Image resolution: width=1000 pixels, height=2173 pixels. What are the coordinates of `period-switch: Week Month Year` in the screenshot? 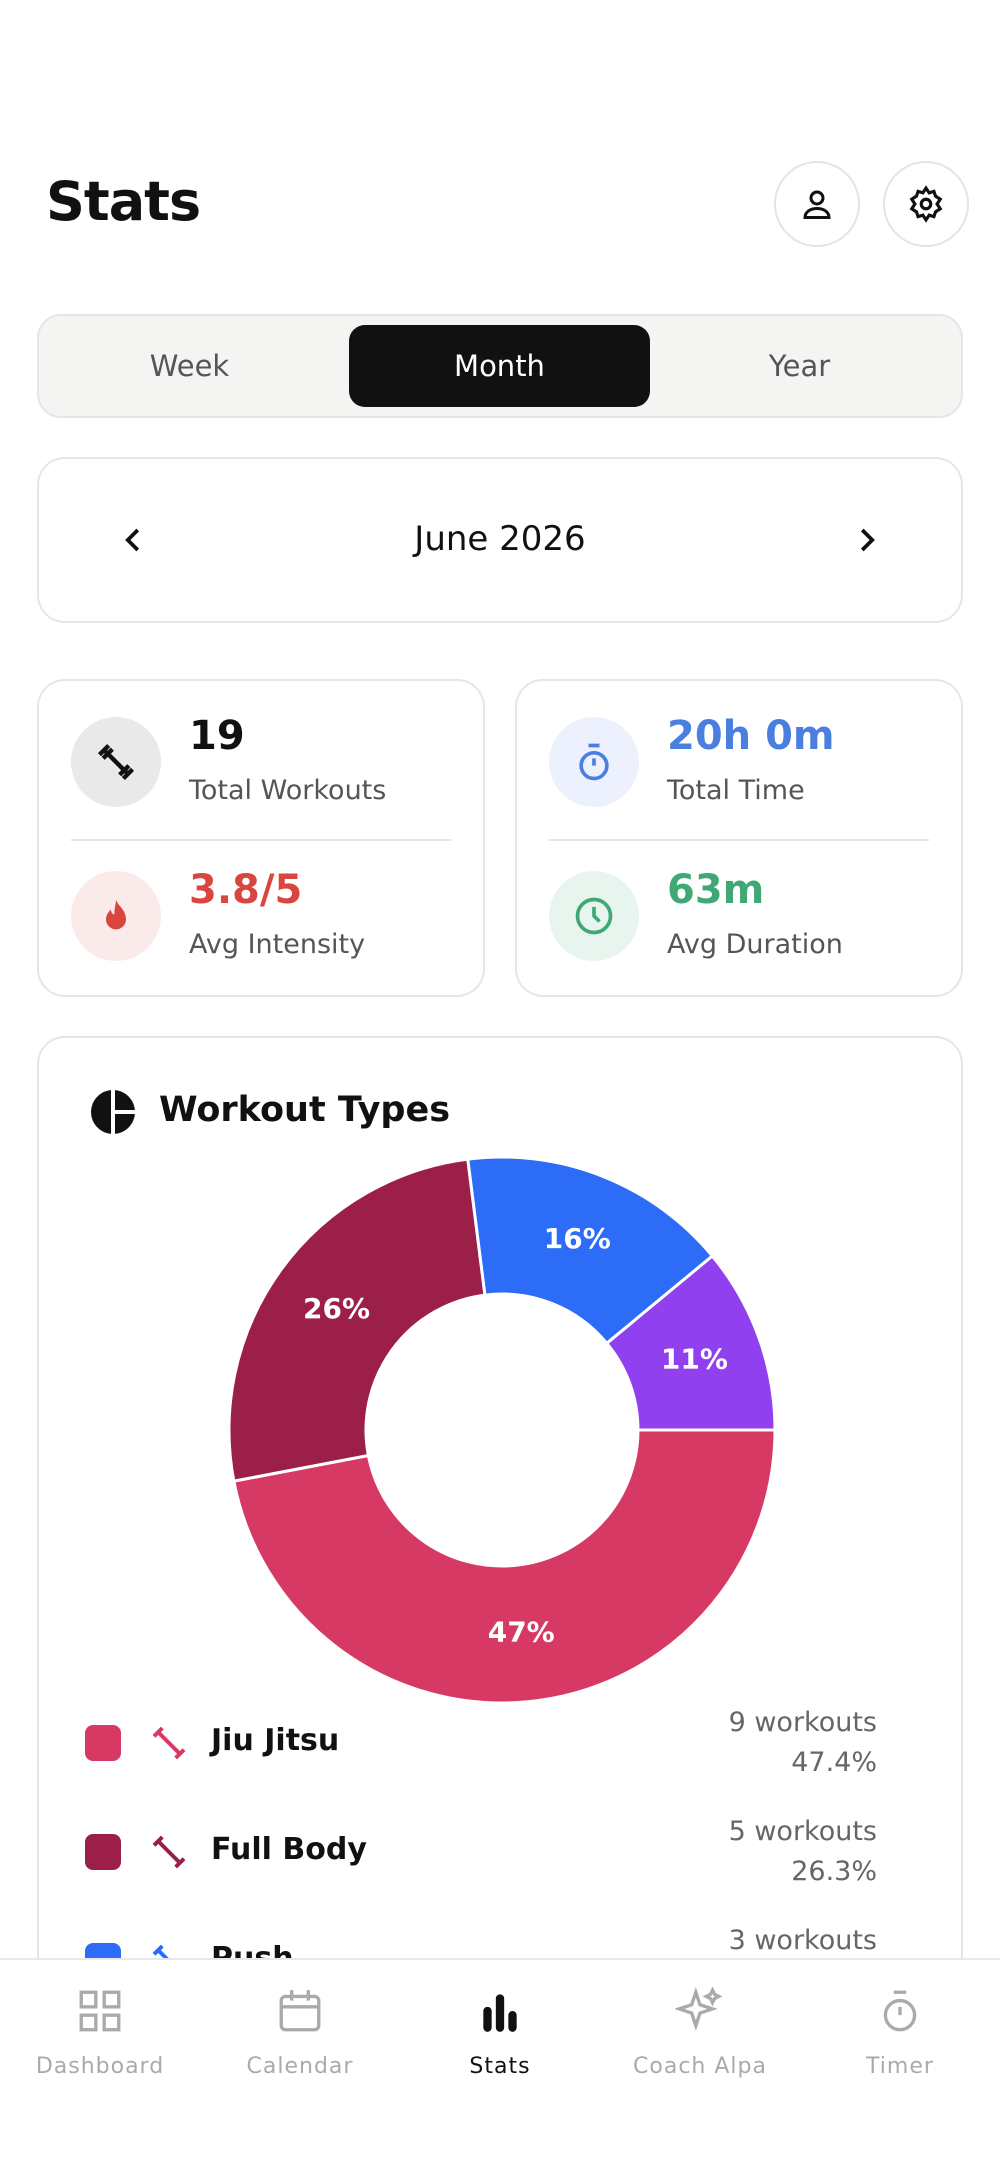 It's located at (500, 366).